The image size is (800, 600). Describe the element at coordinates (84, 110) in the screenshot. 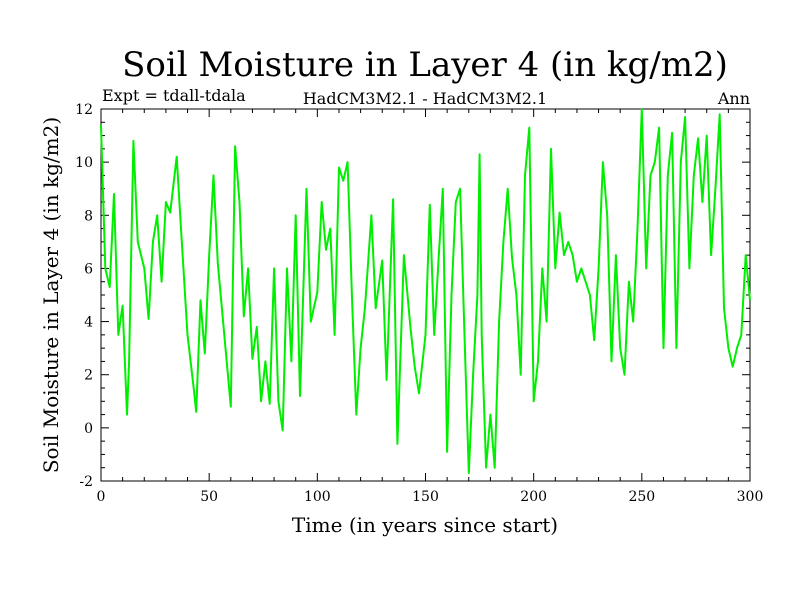

I see `y-tick-label: 12` at that location.